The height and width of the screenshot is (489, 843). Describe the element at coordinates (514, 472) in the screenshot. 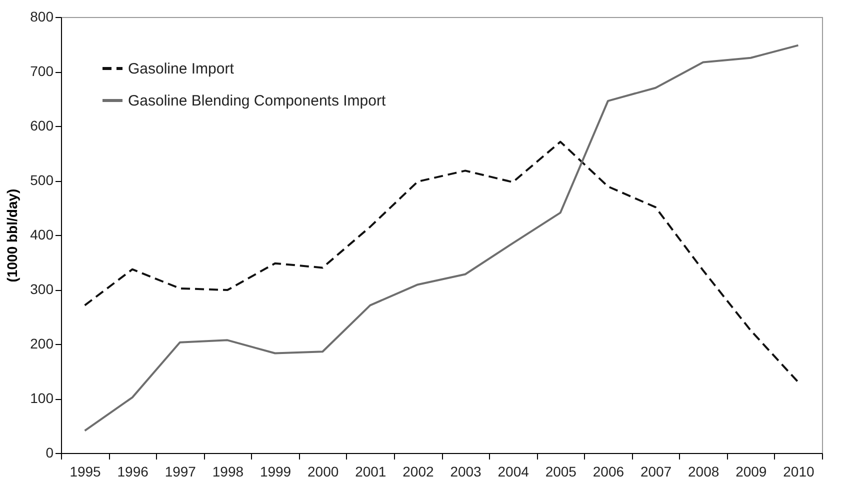

I see `x-tick-label: 2004` at that location.